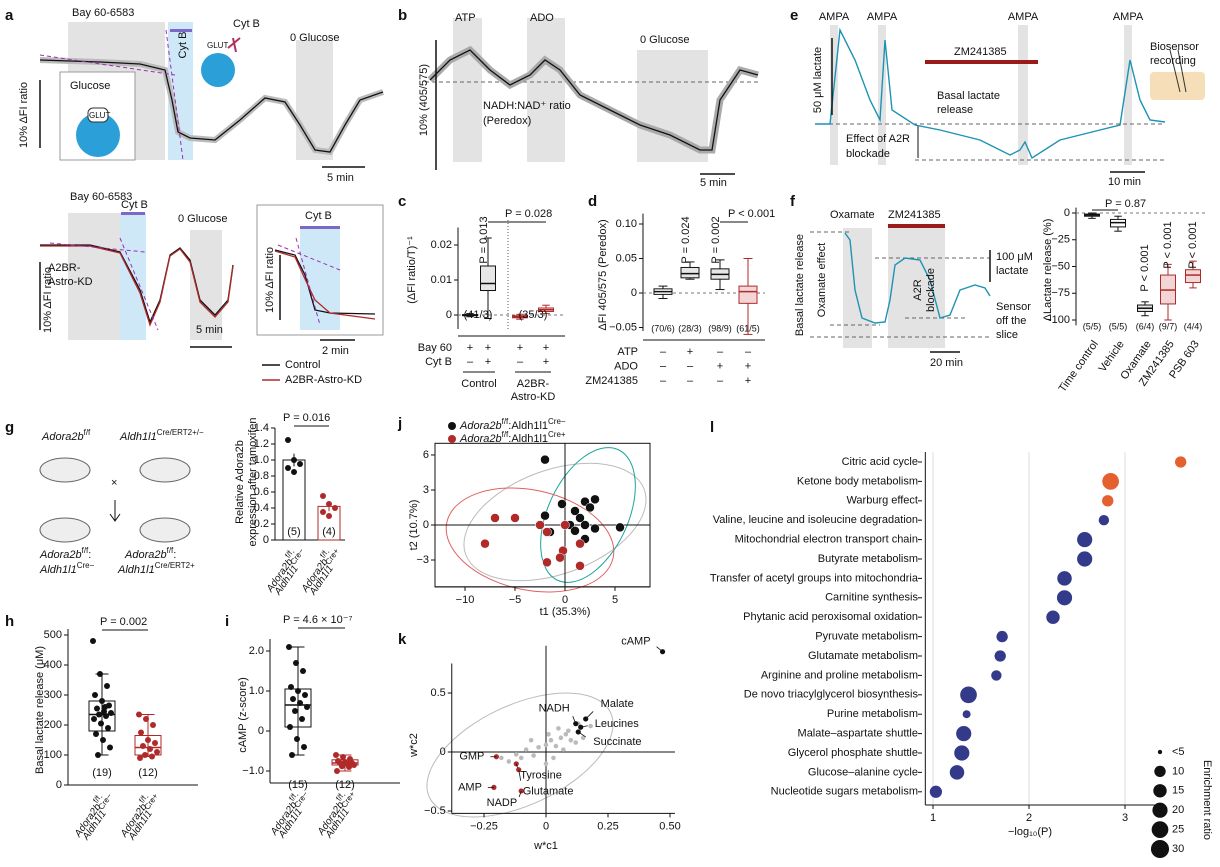 This screenshot has width=1220, height=867. I want to click on label: P = 0.024, so click(686, 239).